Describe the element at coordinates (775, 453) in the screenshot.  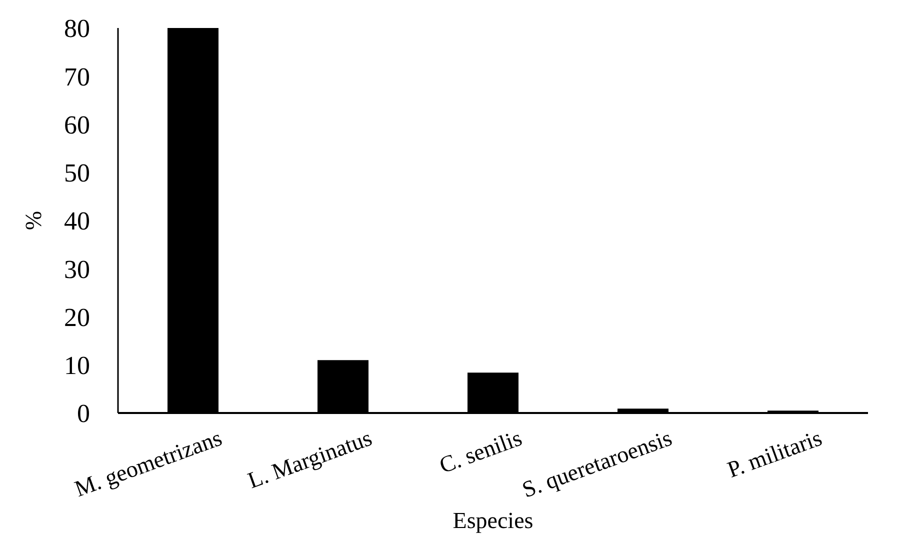
I see `x-tick-label: P. militaris` at that location.